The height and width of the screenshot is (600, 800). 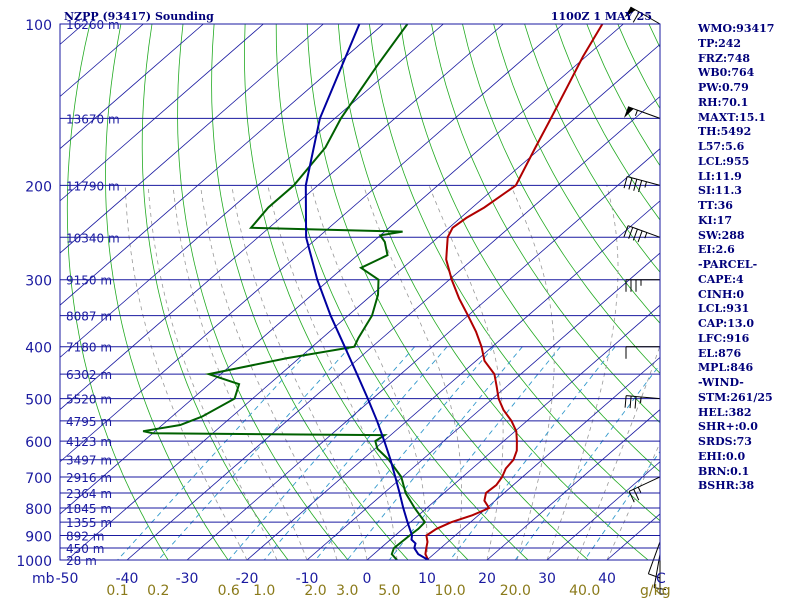 I want to click on pressure-tick-label: 300, so click(x=38, y=282).